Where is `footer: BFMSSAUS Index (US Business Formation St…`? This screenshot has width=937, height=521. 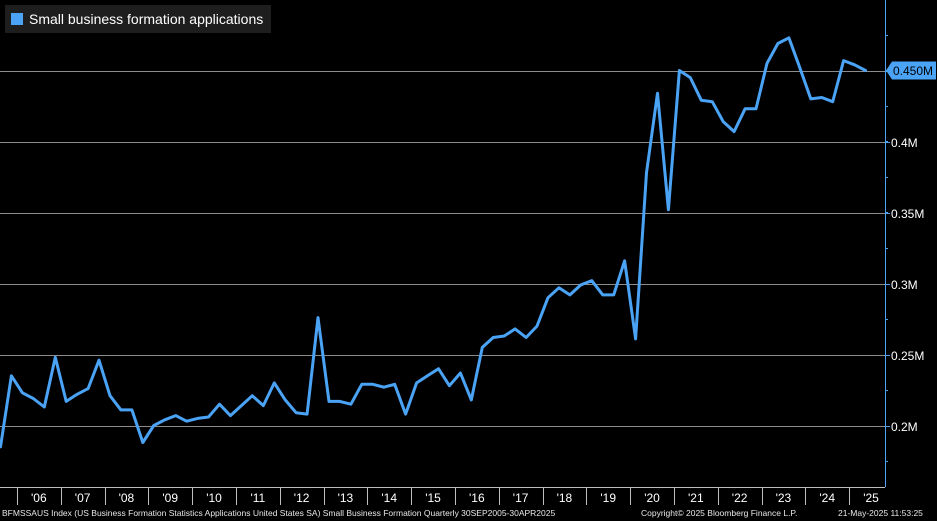
footer: BFMSSAUS Index (US Business Formation St… is located at coordinates (468, 513).